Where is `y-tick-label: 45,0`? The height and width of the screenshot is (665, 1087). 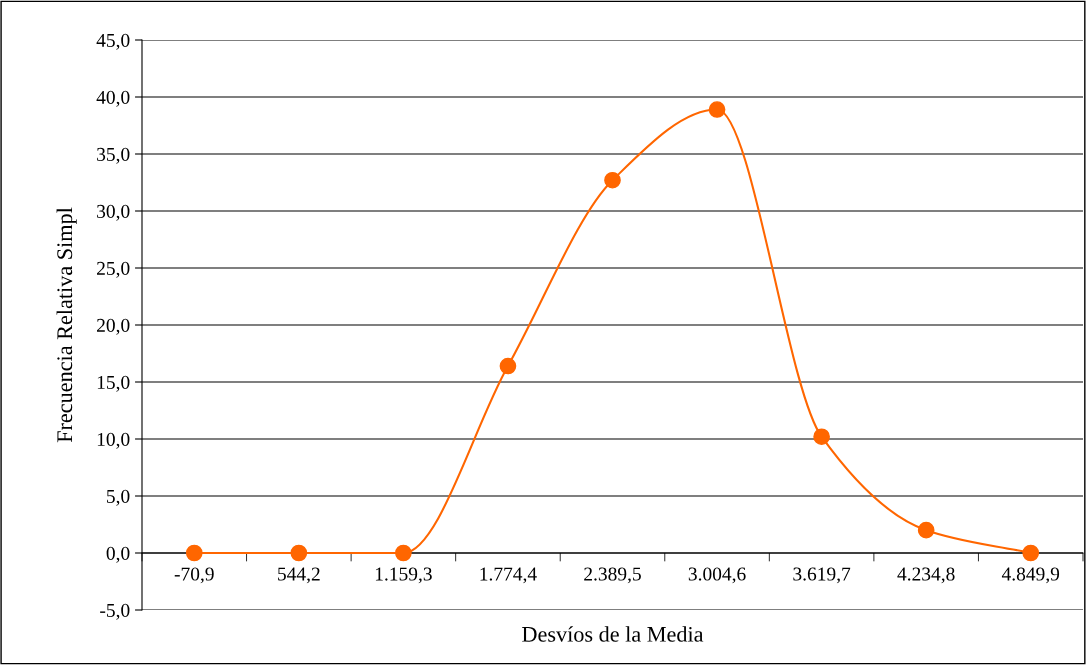 y-tick-label: 45,0 is located at coordinates (113, 41).